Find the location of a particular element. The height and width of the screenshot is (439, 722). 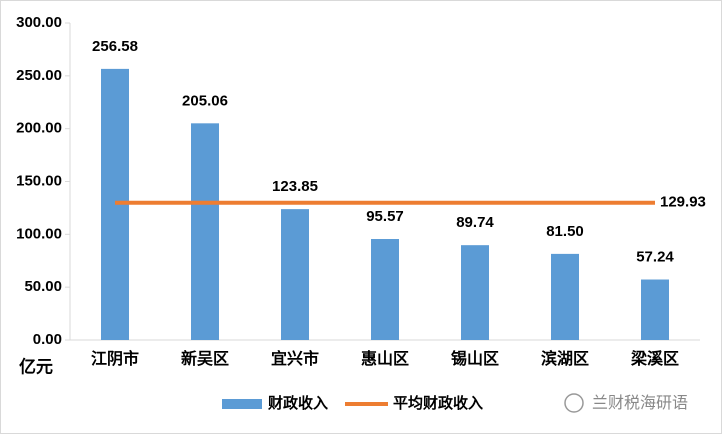

x-tick-label: 江阴市 is located at coordinates (115, 358).